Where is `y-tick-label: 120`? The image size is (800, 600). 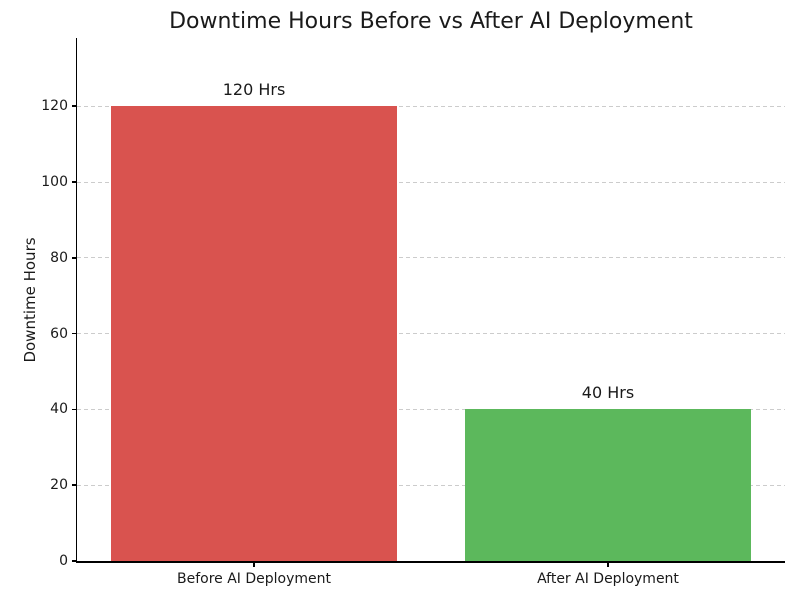 y-tick-label: 120 is located at coordinates (54, 106).